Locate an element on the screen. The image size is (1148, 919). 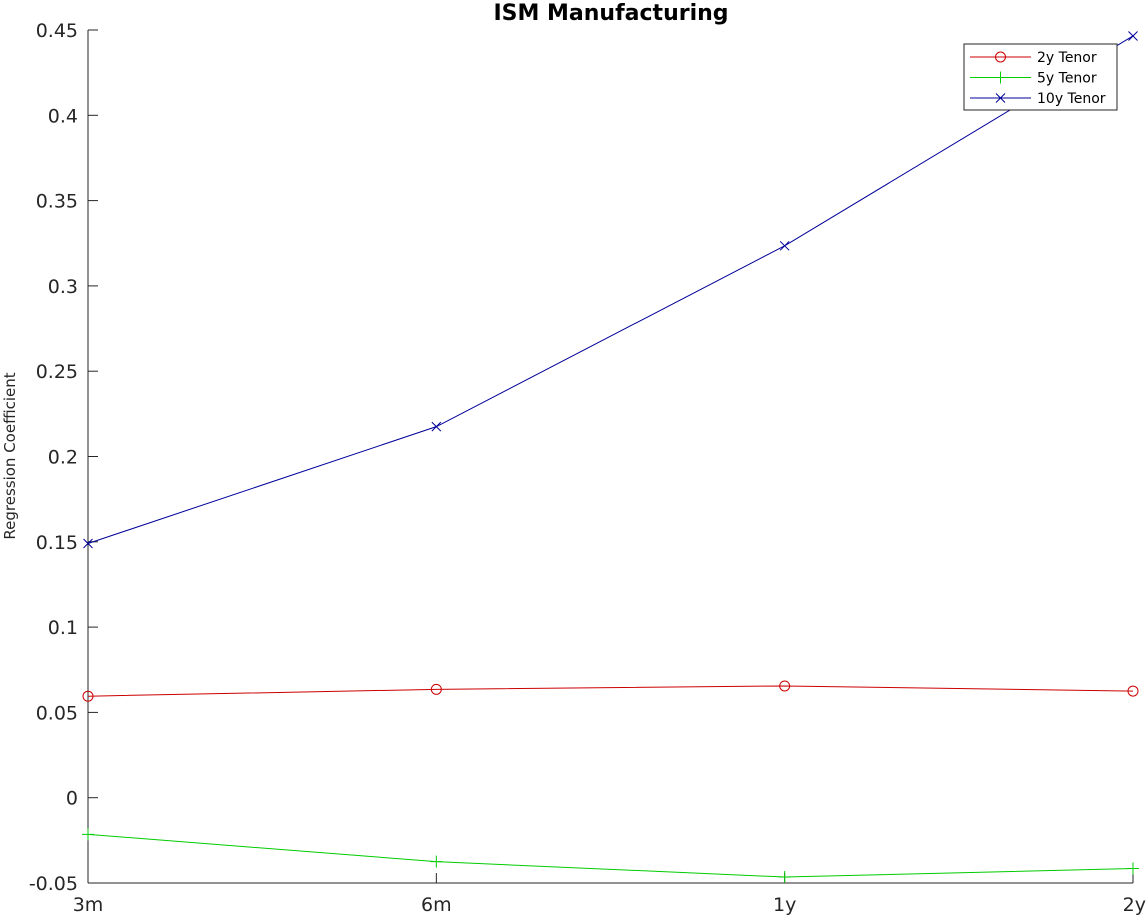
legend-label-10y-tenor: 10y Tenor is located at coordinates (1071, 99).